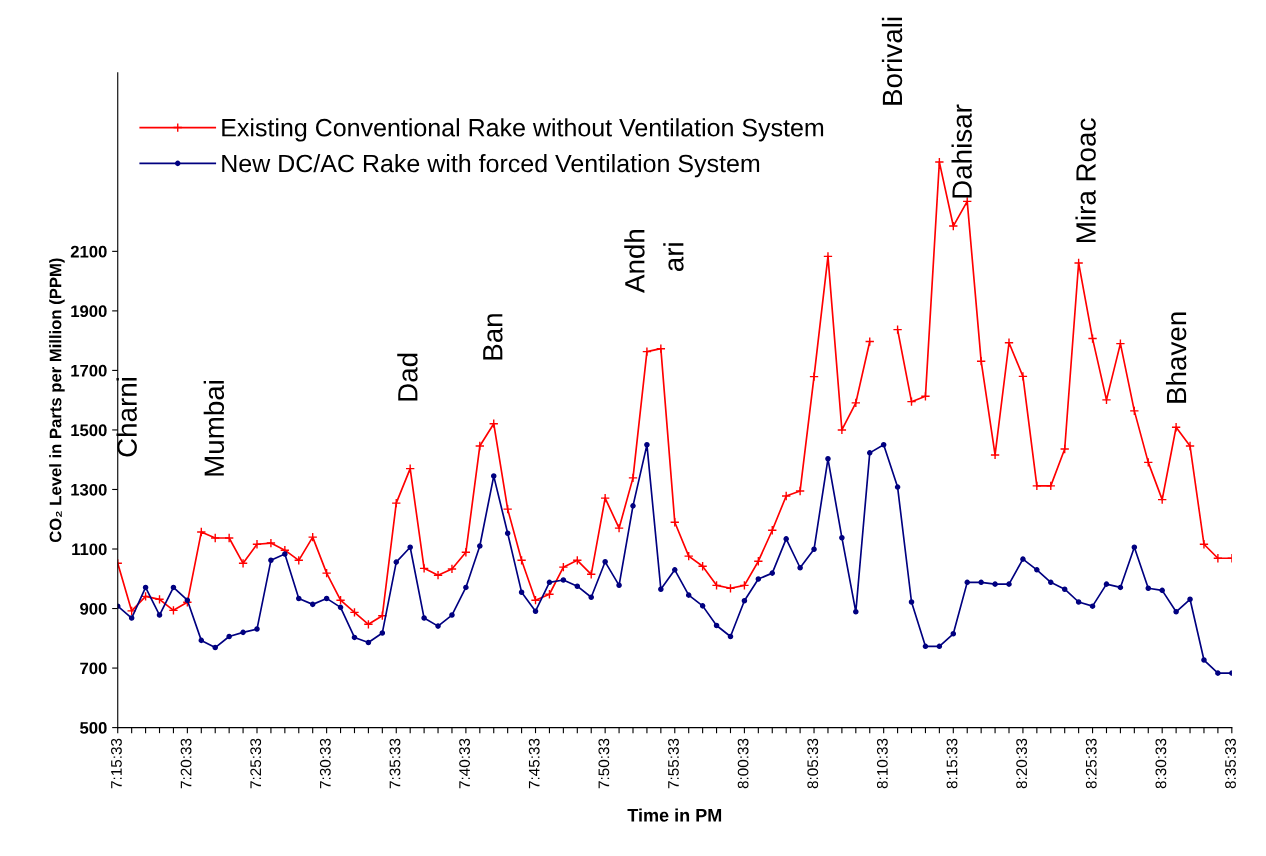  What do you see at coordinates (1176, 357) in the screenshot?
I see `annotation: Bhaven` at bounding box center [1176, 357].